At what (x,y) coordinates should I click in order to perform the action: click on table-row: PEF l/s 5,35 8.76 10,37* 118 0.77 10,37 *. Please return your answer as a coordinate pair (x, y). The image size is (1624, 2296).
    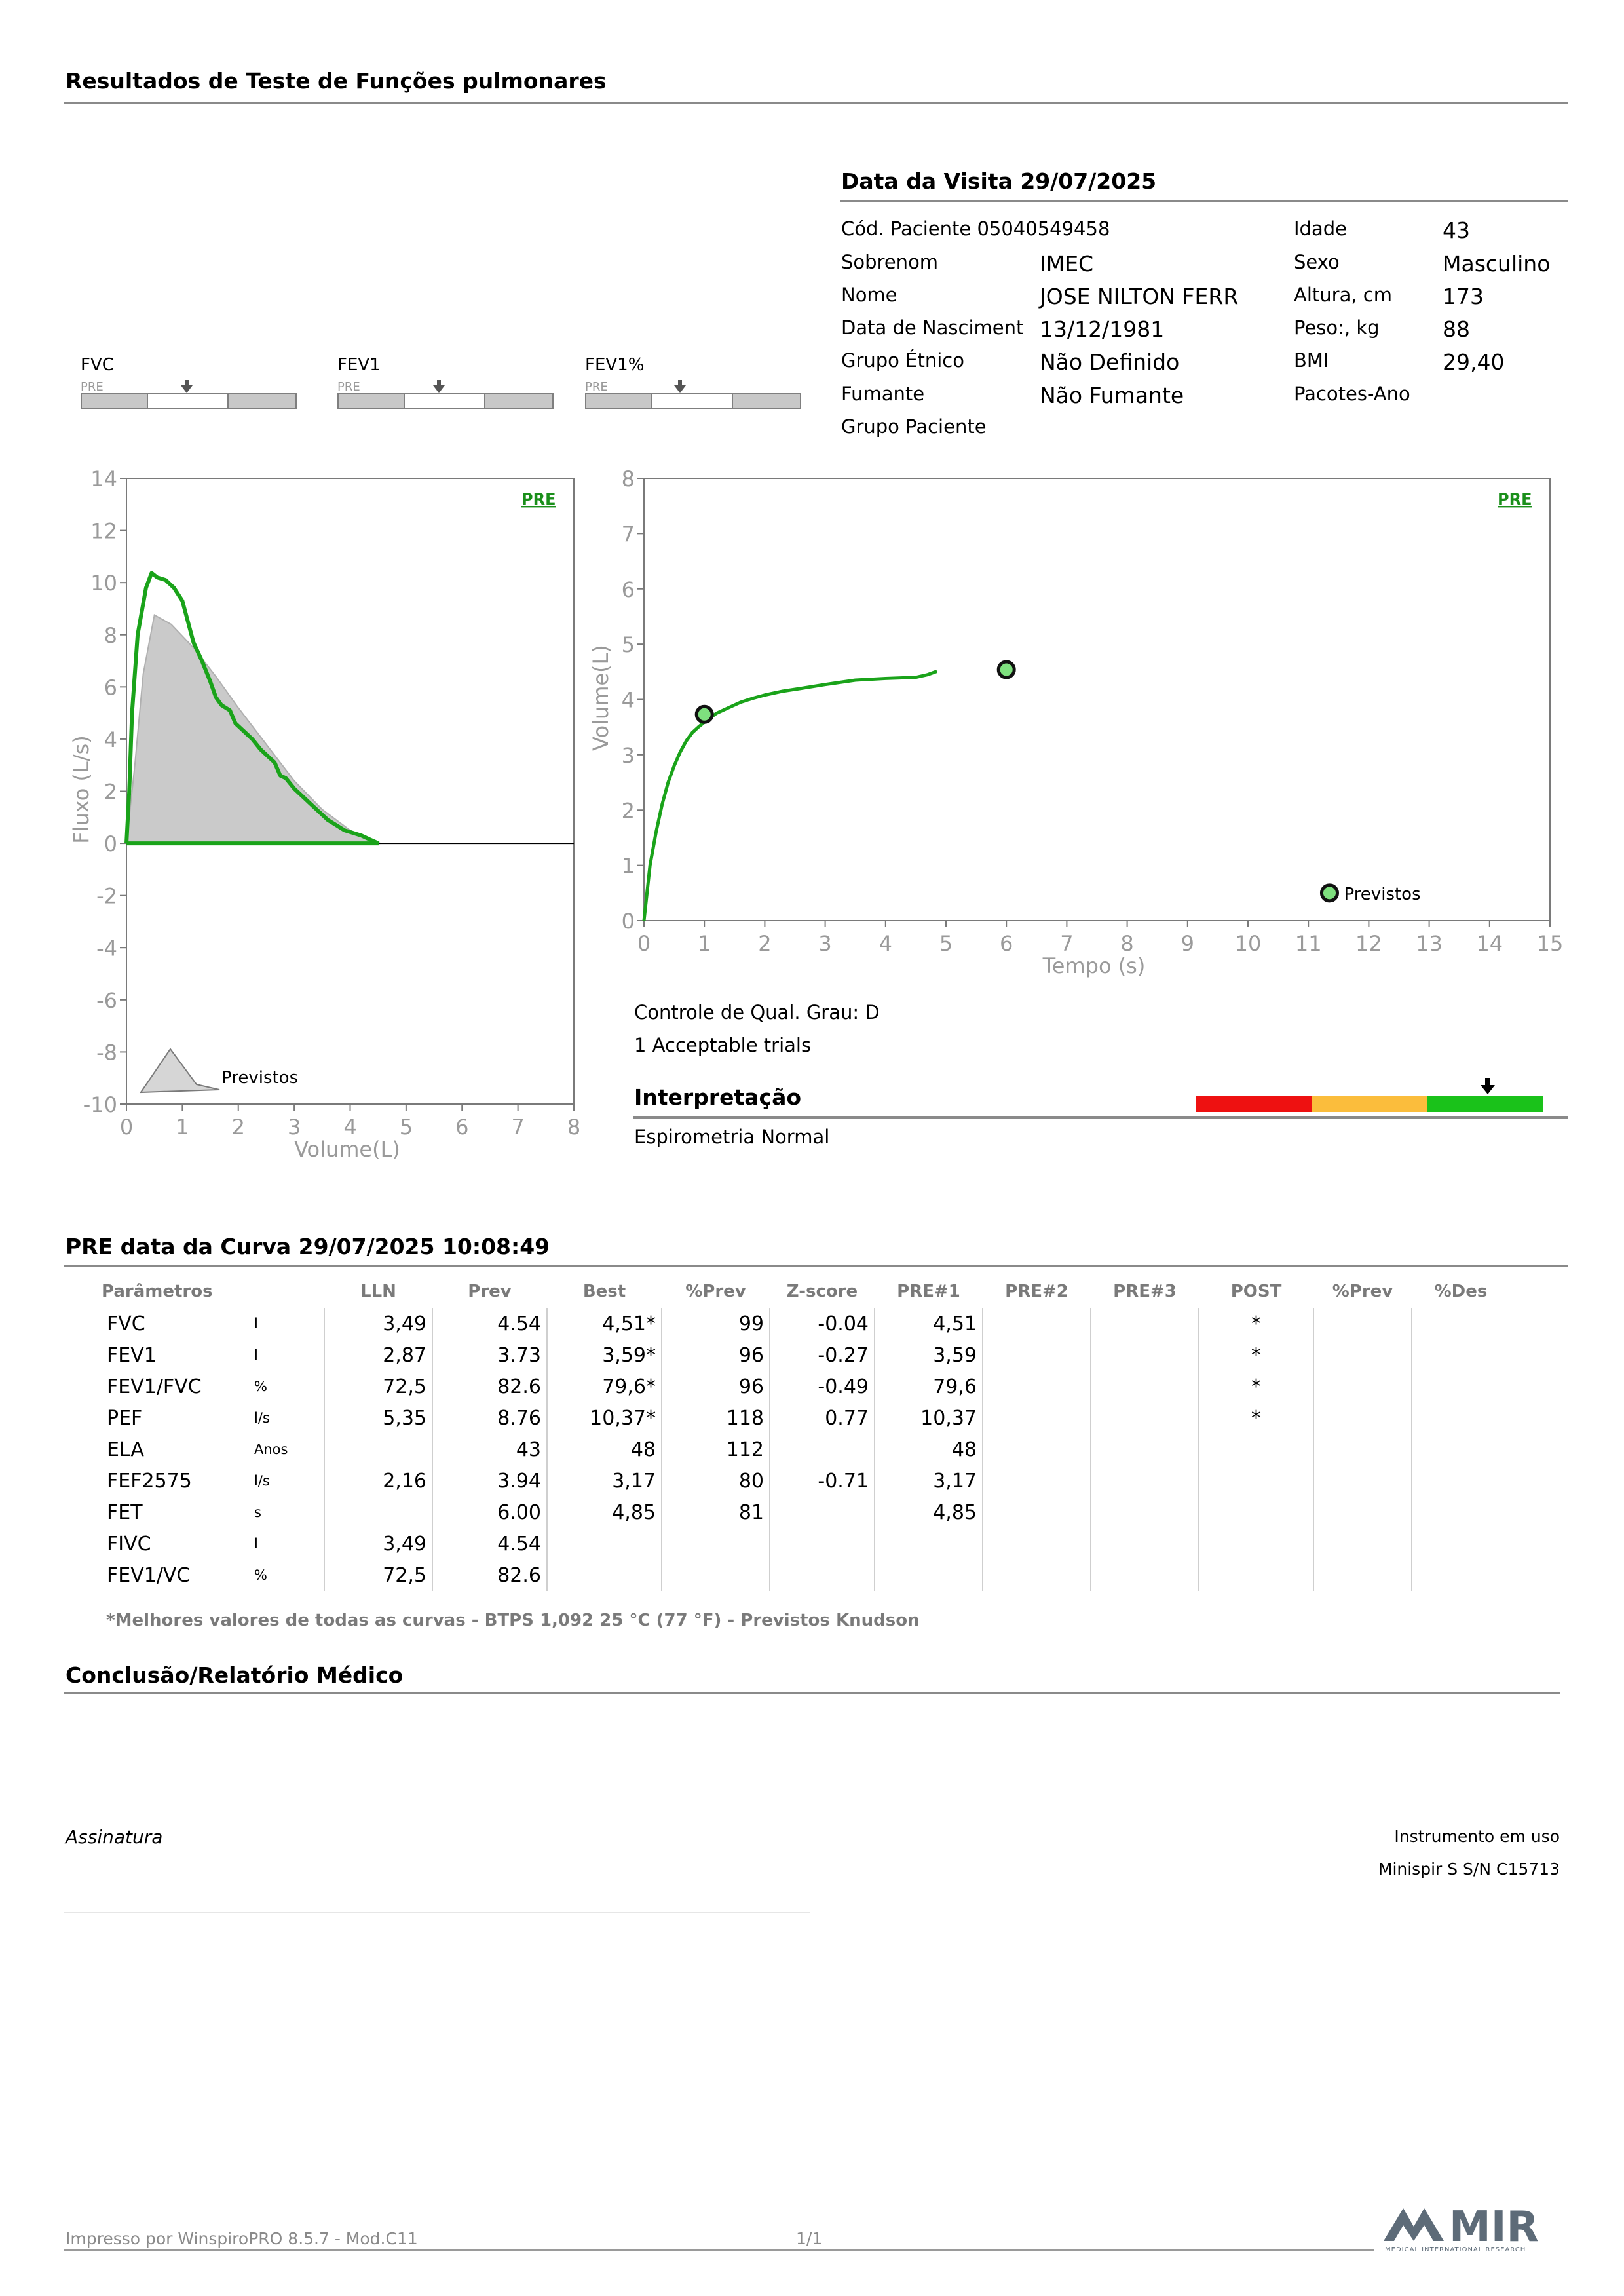
    Looking at the image, I should click on (806, 1418).